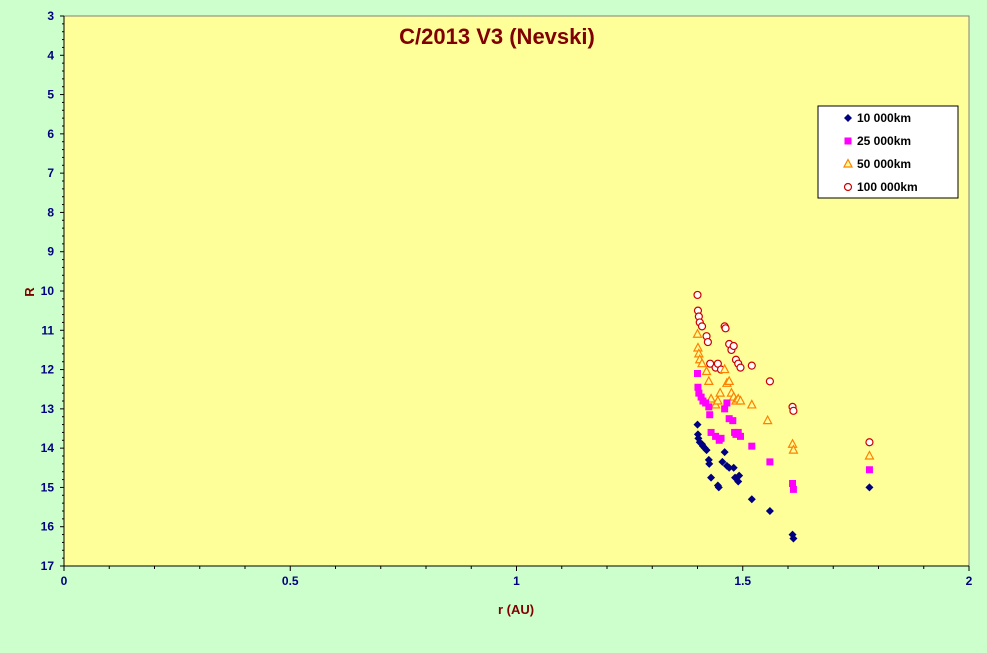  Describe the element at coordinates (848, 118) in the screenshot. I see `legend-marker-diamond` at that location.